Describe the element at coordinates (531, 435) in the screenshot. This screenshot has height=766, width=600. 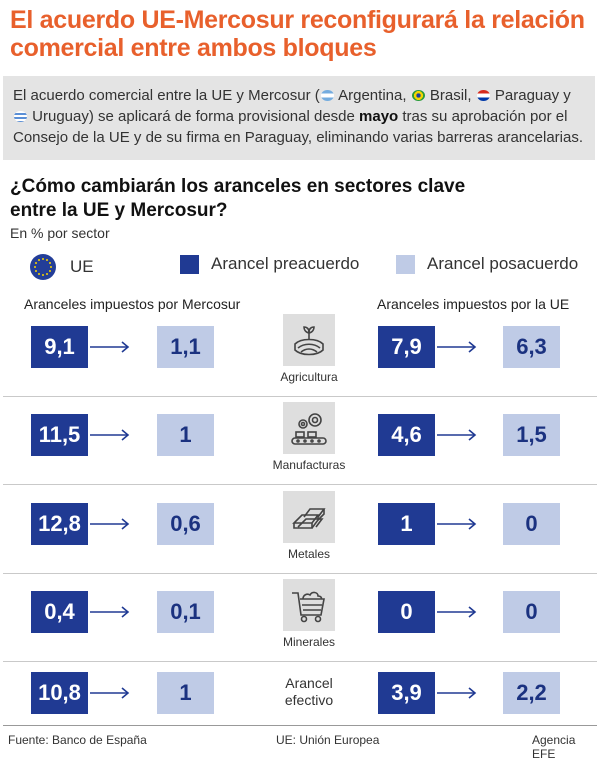
I see `eu-post-value: 1,5` at that location.